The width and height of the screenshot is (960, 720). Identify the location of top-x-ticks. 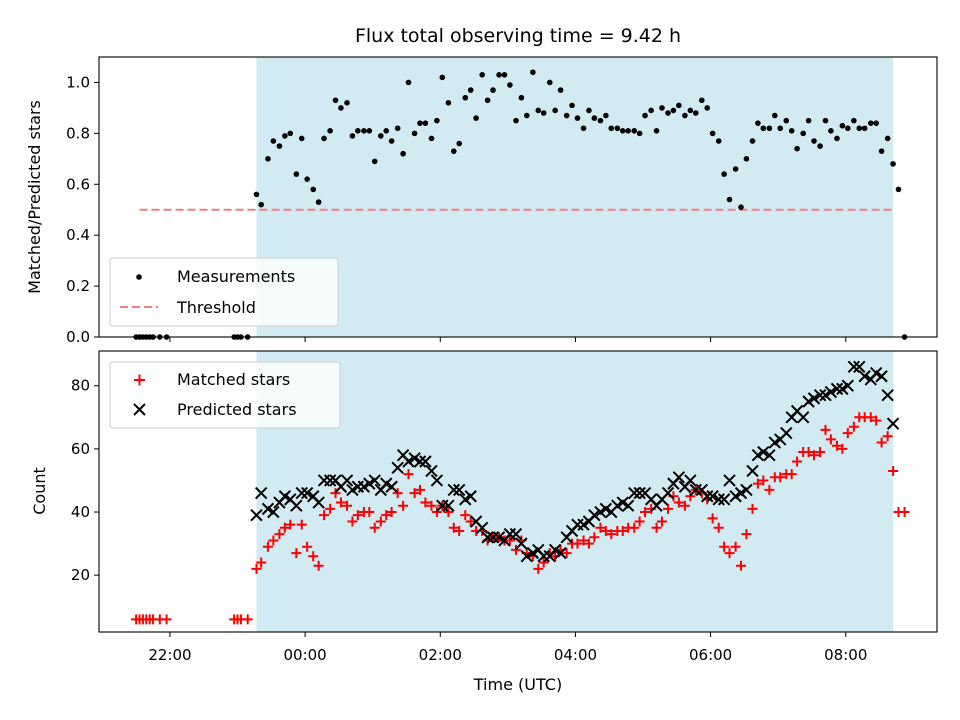
(508, 339).